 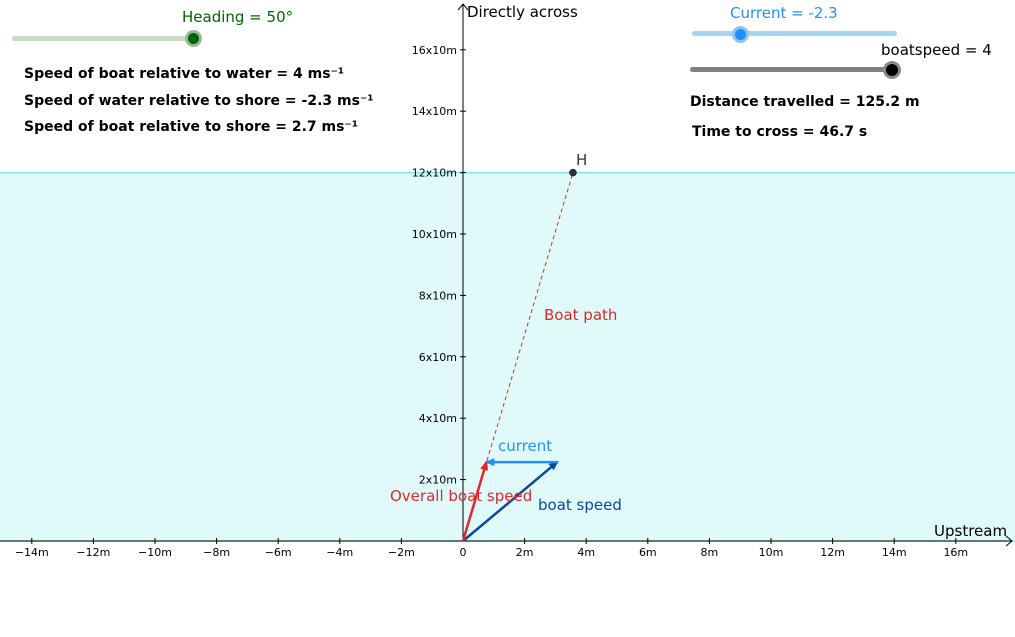 What do you see at coordinates (216, 552) in the screenshot?
I see `x-tick-label: −8m` at bounding box center [216, 552].